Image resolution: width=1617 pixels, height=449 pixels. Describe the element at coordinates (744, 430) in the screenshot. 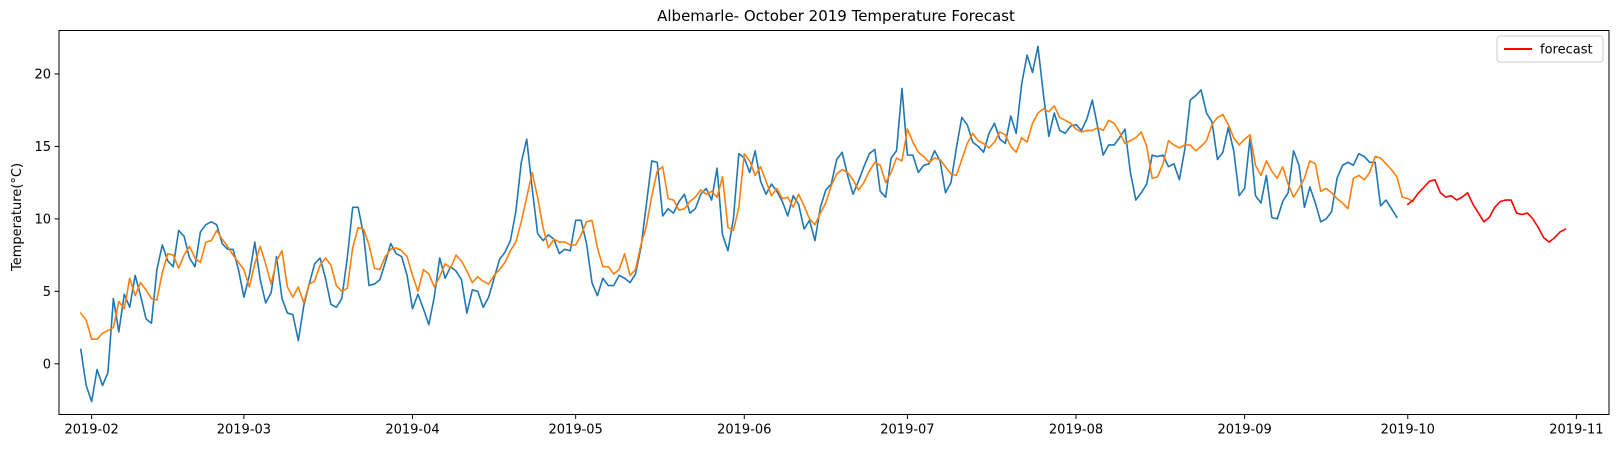

I see `x-tick-label: 2019-06` at that location.